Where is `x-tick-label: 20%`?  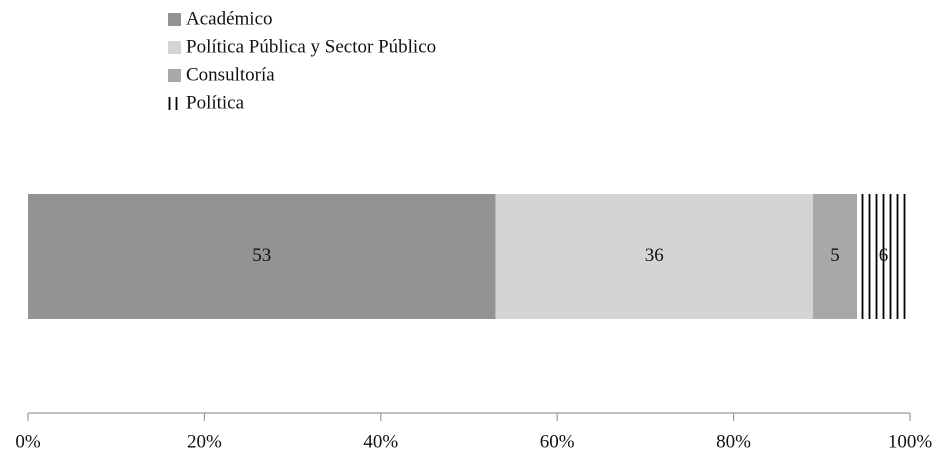
x-tick-label: 20% is located at coordinates (204, 441).